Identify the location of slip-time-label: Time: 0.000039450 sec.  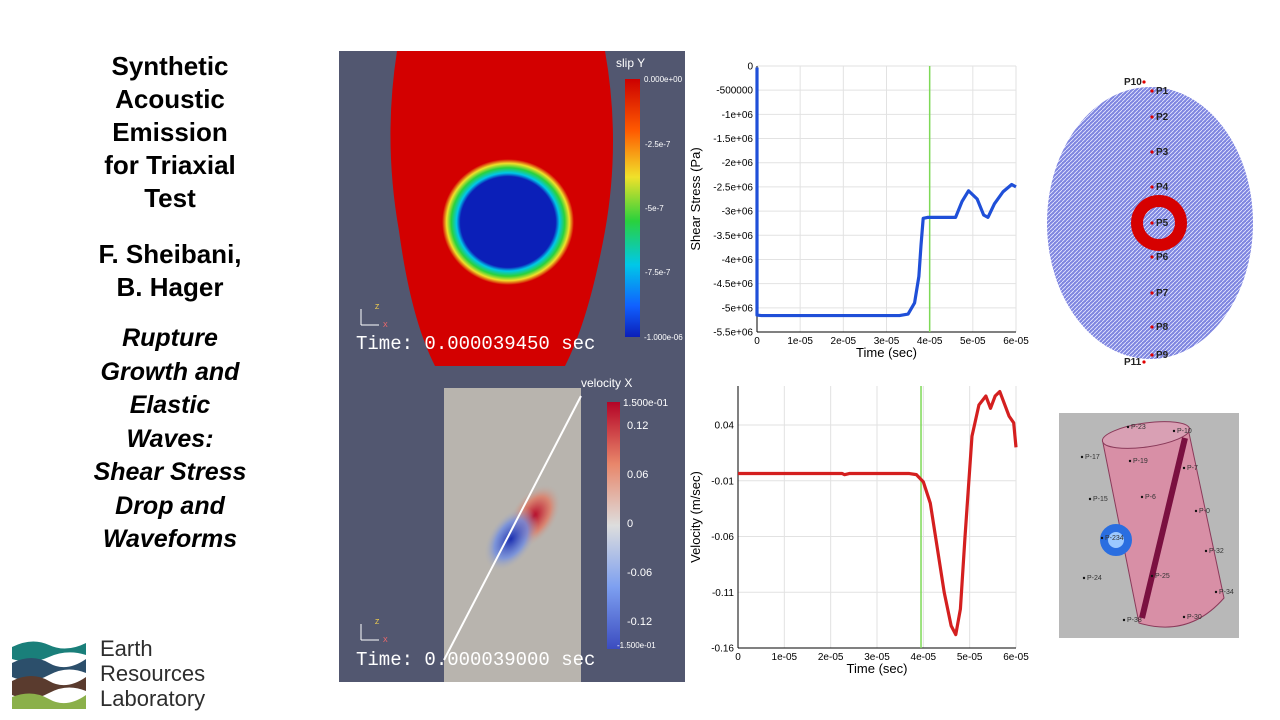
(476, 344).